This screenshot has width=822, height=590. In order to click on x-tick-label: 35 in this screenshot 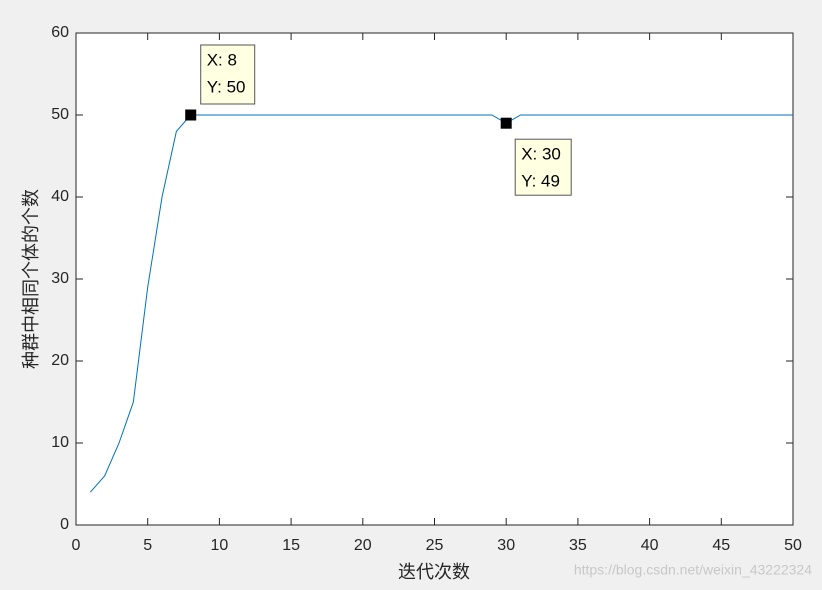, I will do `click(578, 545)`.